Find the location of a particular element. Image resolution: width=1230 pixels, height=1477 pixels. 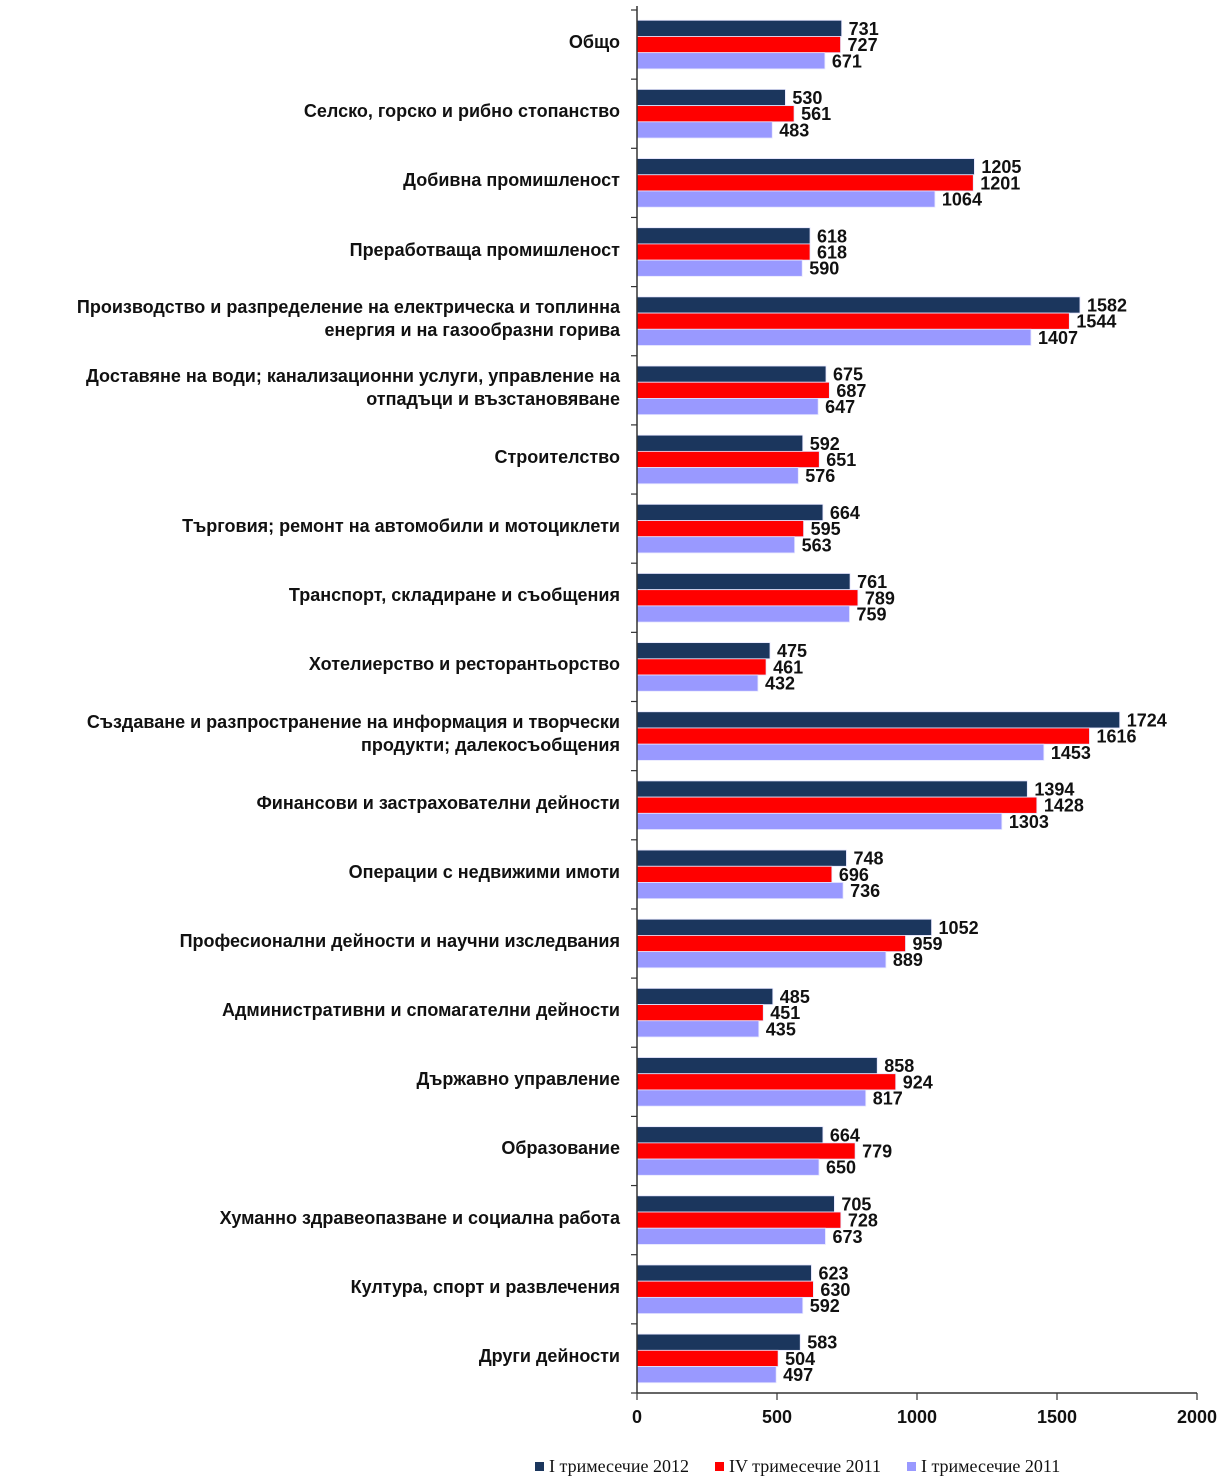

bar-s1-c7 is located at coordinates (720, 443).